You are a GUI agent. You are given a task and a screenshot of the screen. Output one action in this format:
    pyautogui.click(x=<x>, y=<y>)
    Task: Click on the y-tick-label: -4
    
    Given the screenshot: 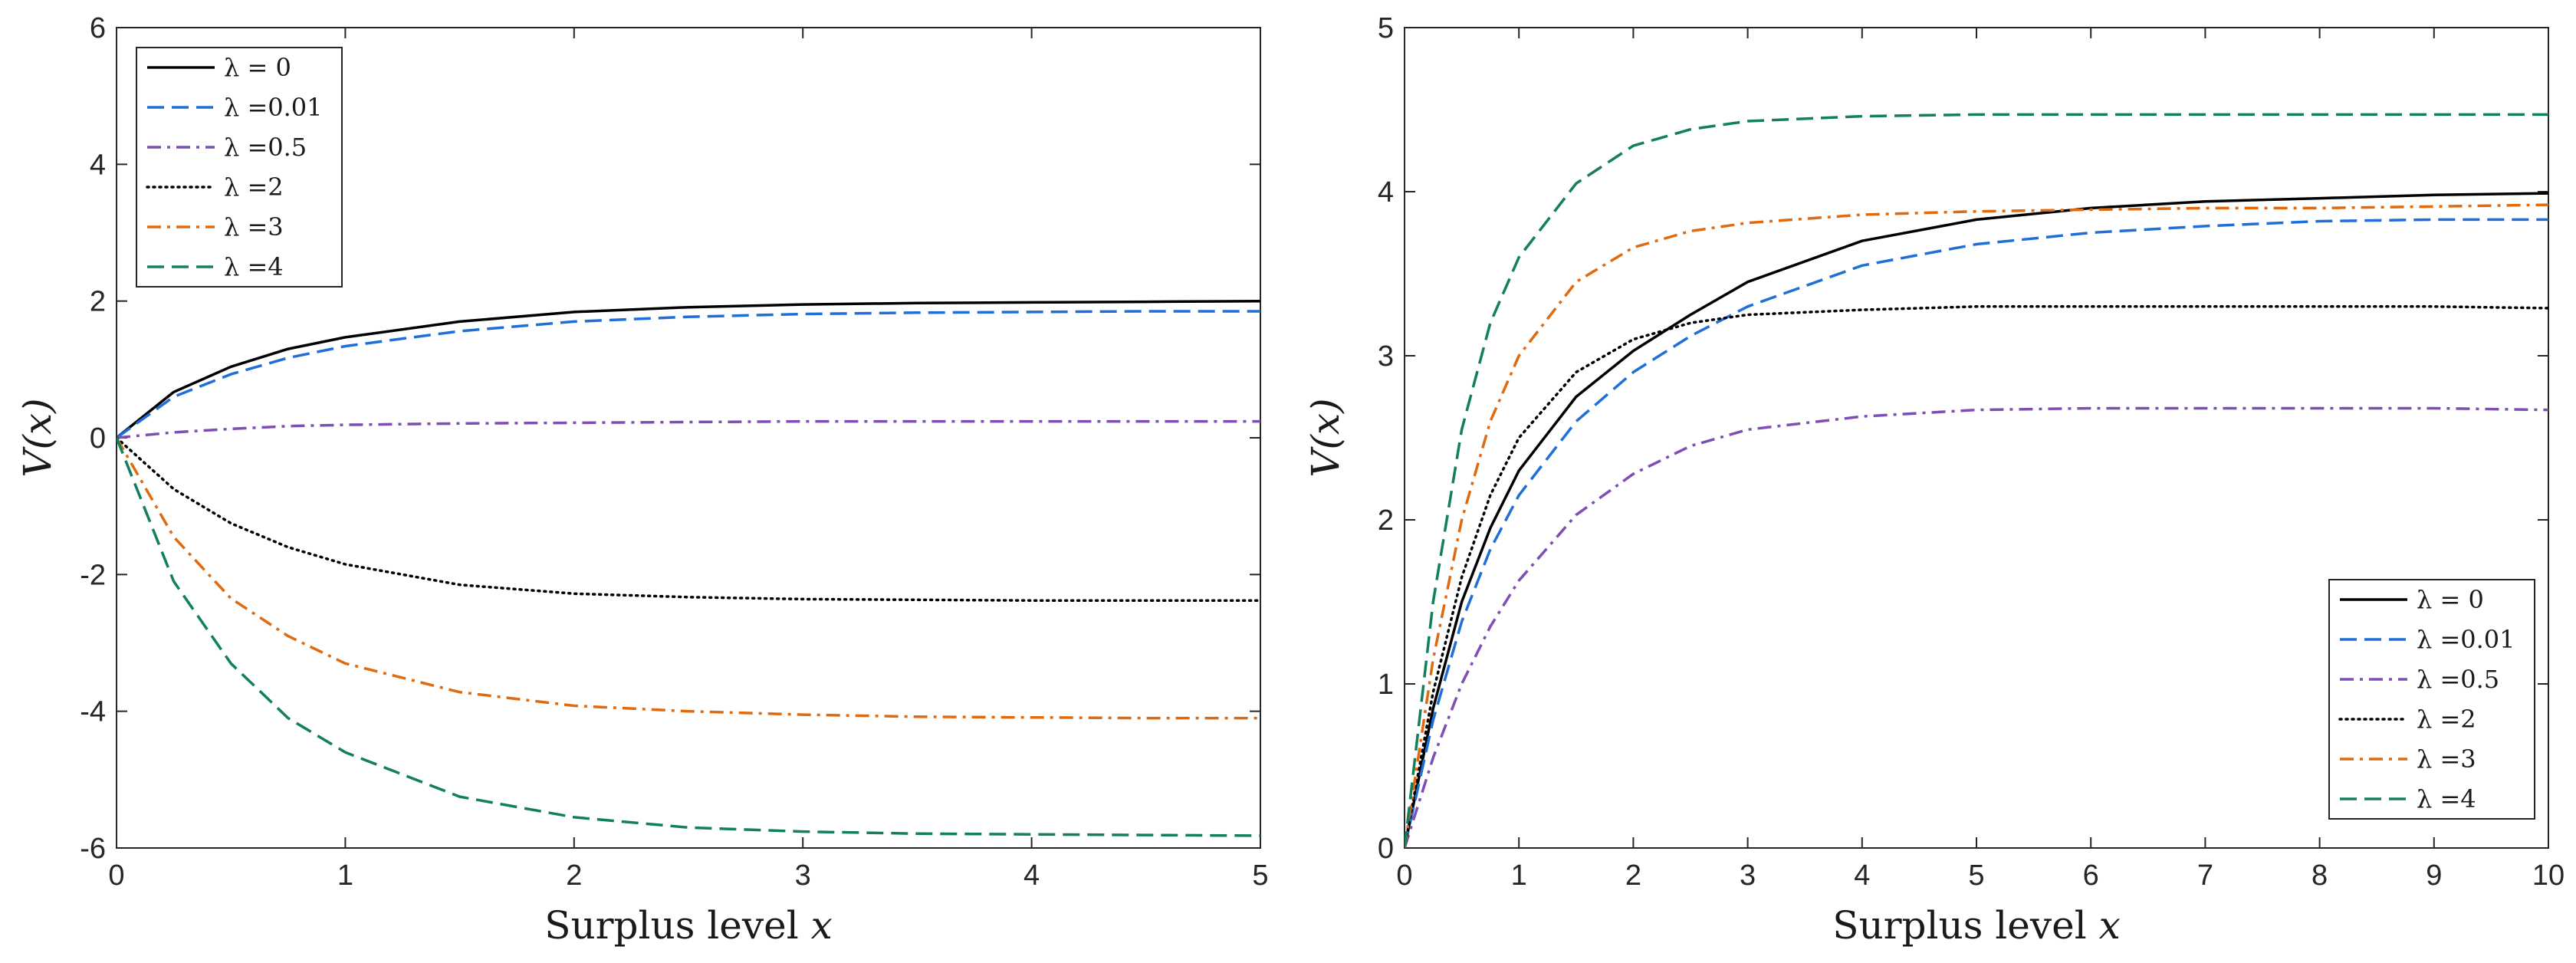 What is the action you would take?
    pyautogui.click(x=93, y=712)
    